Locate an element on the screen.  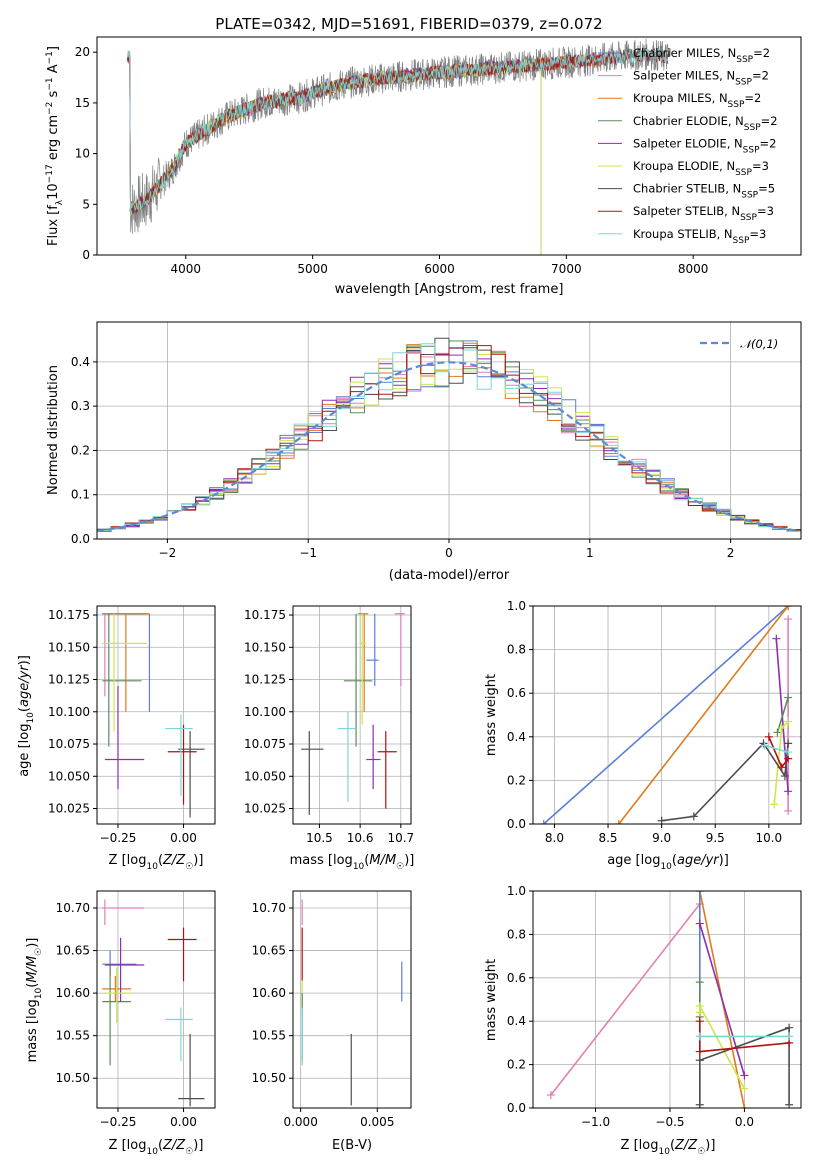
spectrum-data-line is located at coordinates (400, 136).